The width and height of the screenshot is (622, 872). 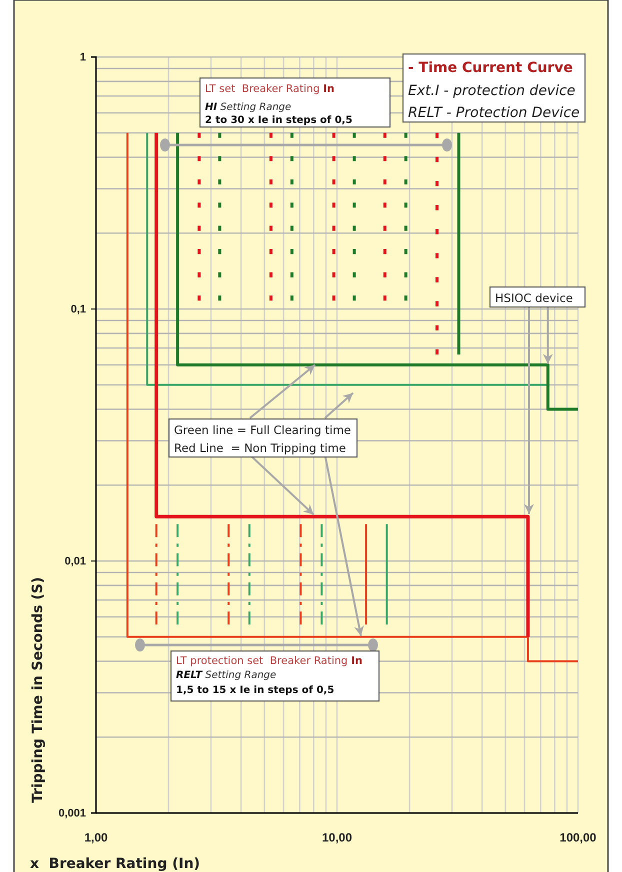 I want to click on annotation: Red Line = Non Tripping time, so click(x=260, y=448).